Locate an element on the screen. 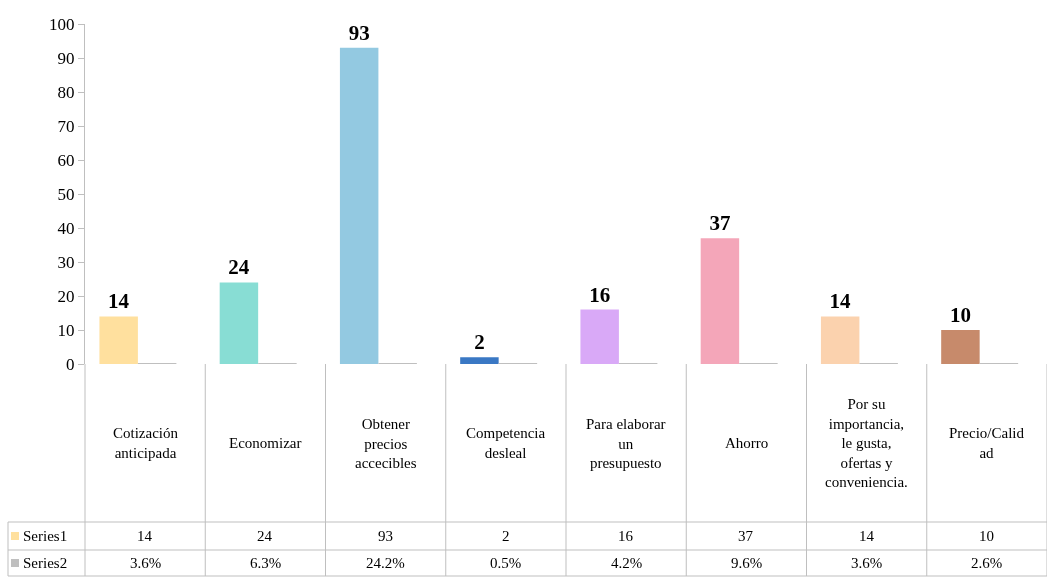 The height and width of the screenshot is (577, 1047). data-label: 16 is located at coordinates (626, 536).